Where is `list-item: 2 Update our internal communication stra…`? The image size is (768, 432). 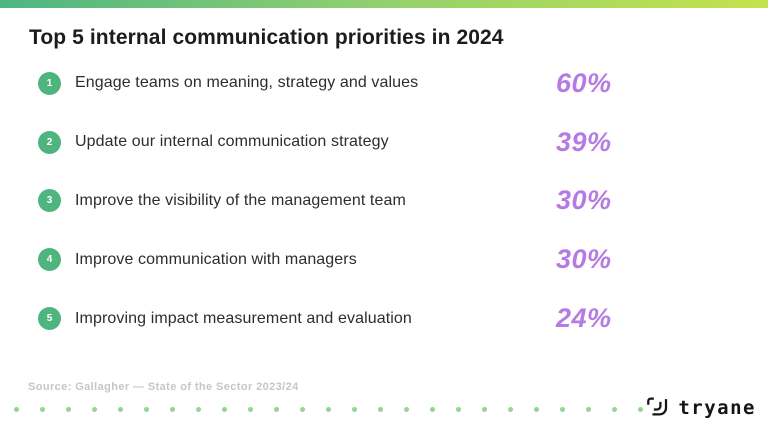
list-item: 2 Update our internal communication stra… is located at coordinates (388, 142).